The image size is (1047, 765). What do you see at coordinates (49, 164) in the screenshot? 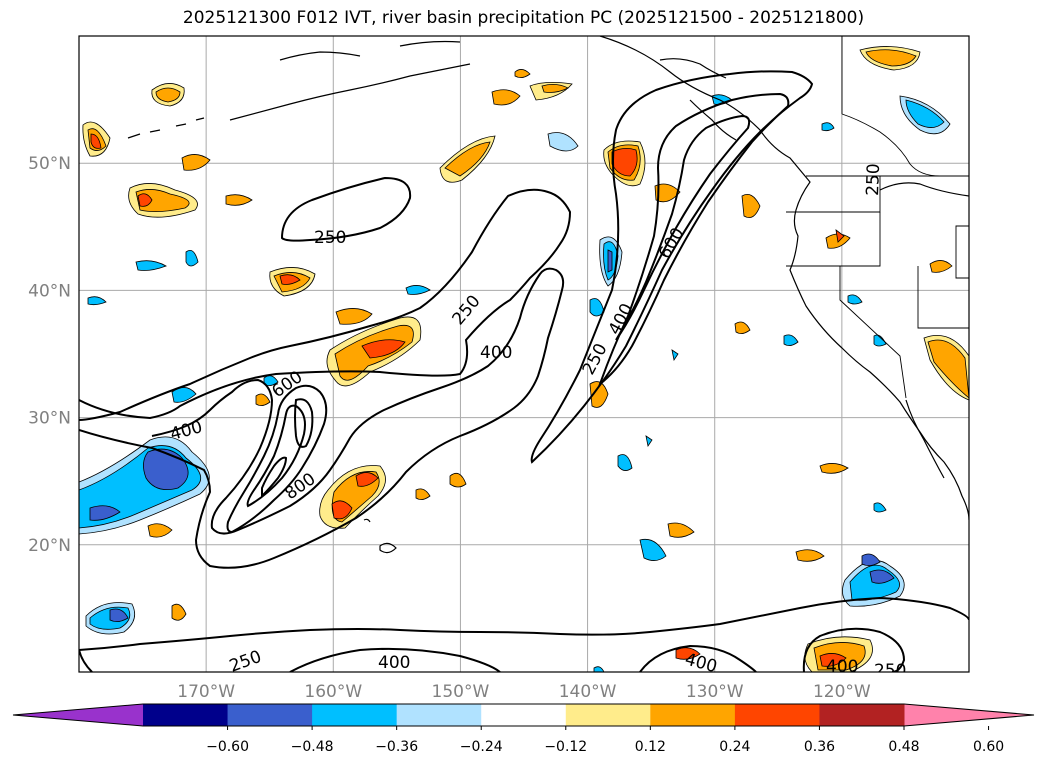
I see `lat-tick-label: 50°N` at bounding box center [49, 164].